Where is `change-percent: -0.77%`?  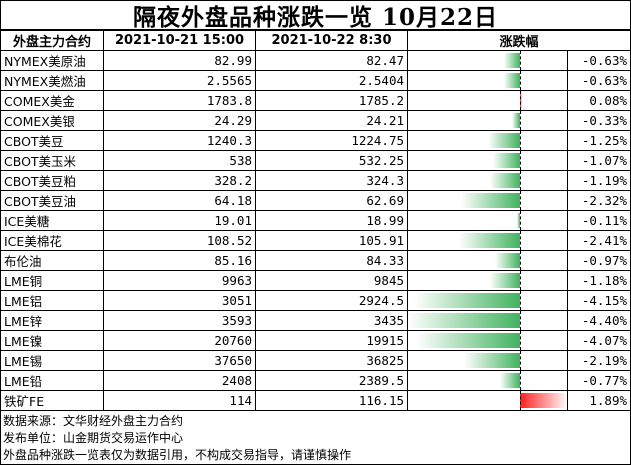 change-percent: -0.77% is located at coordinates (598, 380).